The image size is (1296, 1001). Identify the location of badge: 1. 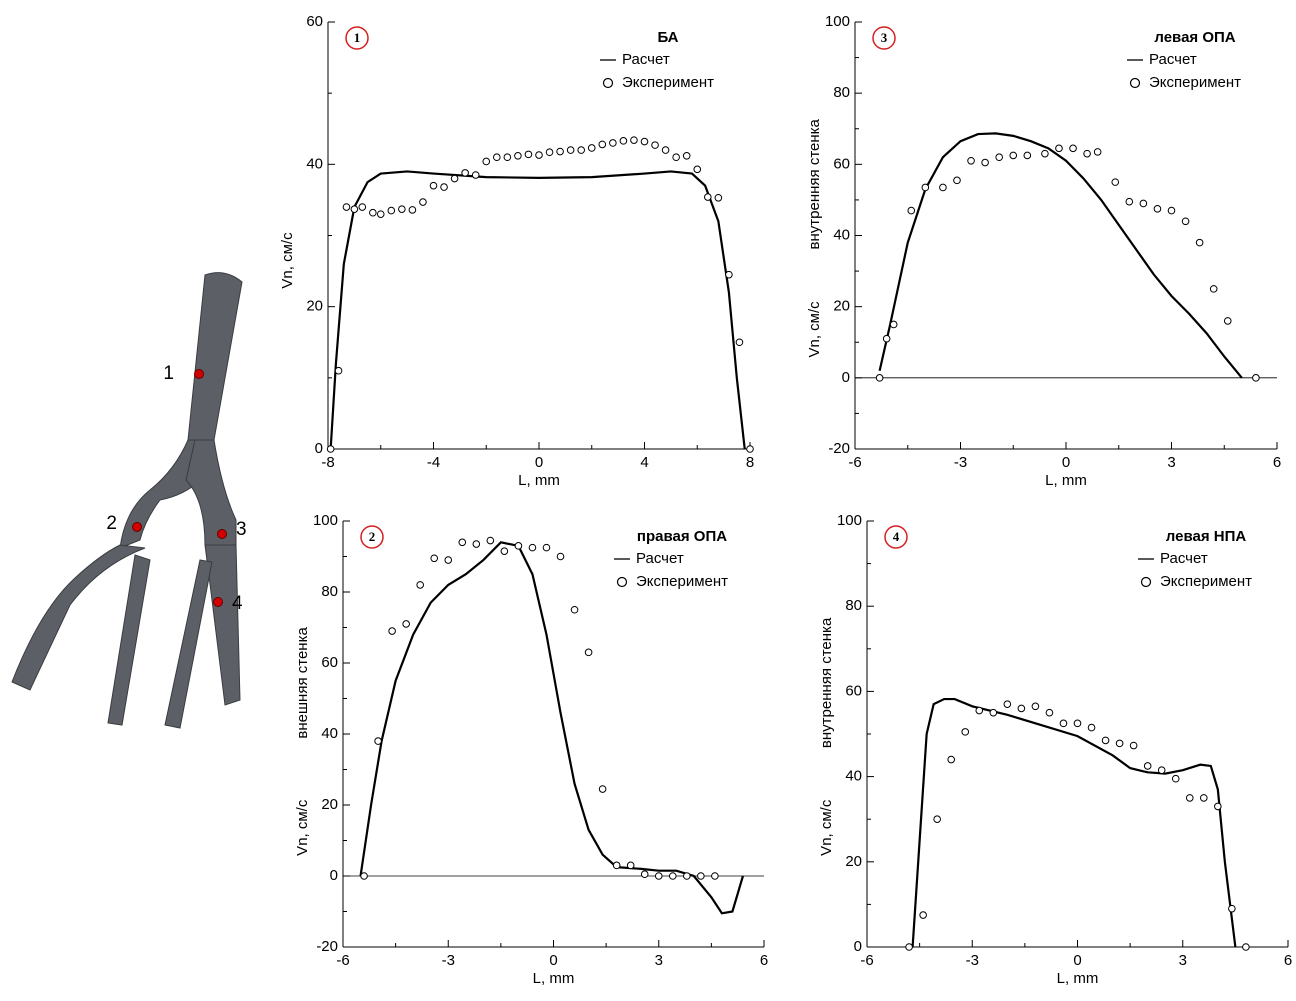
(357, 37).